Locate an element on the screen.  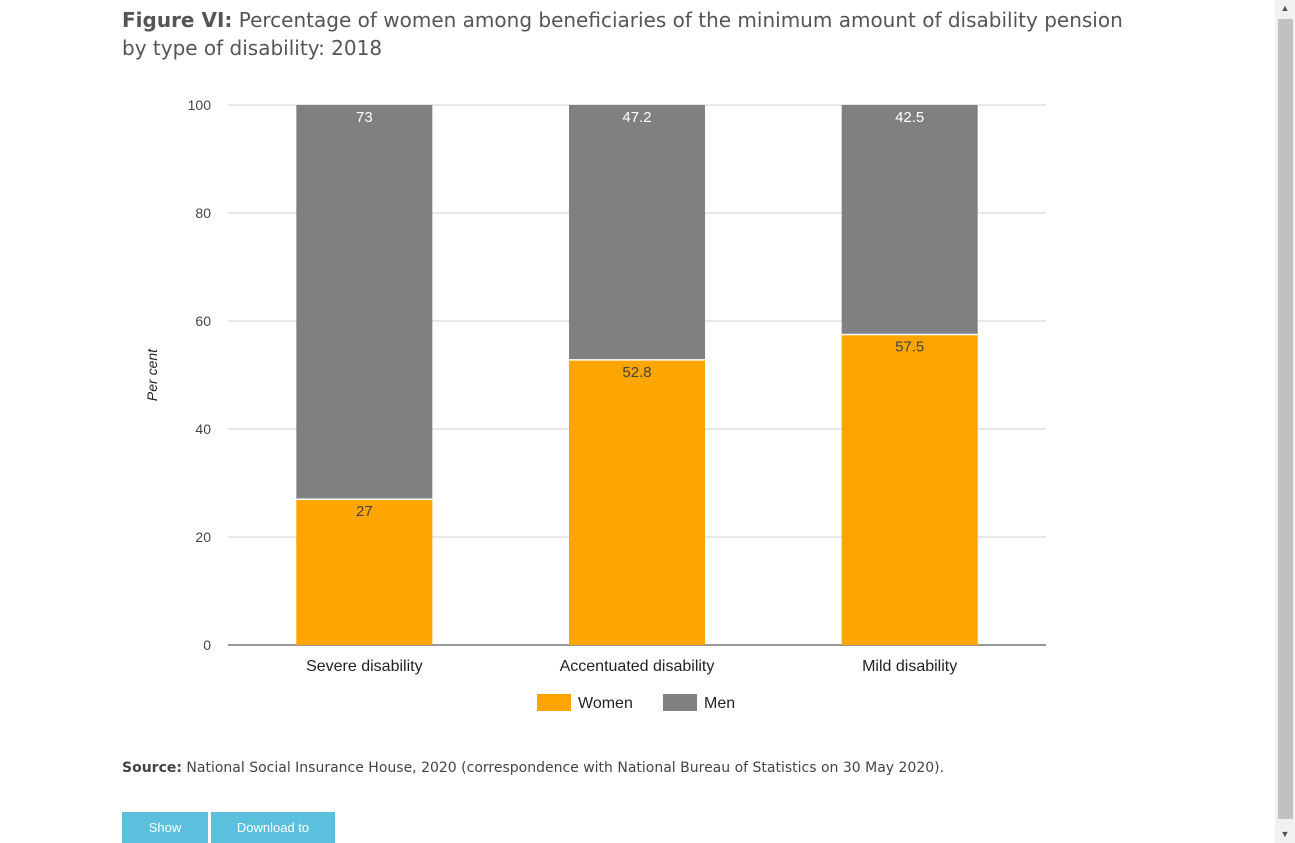
legend-swatch-men is located at coordinates (680, 702).